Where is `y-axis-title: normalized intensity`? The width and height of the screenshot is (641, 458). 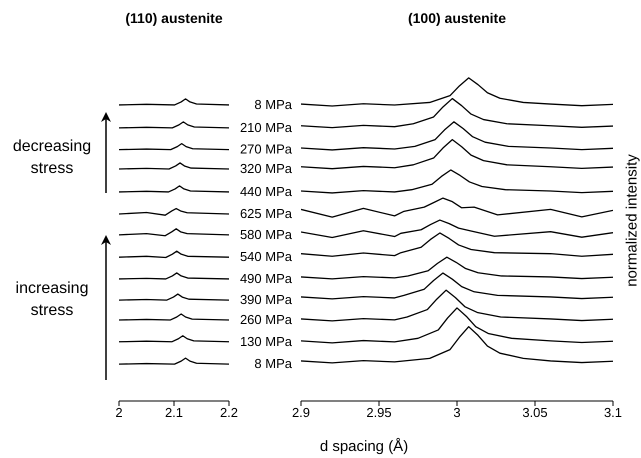
y-axis-title: normalized intensity is located at coordinates (632, 221).